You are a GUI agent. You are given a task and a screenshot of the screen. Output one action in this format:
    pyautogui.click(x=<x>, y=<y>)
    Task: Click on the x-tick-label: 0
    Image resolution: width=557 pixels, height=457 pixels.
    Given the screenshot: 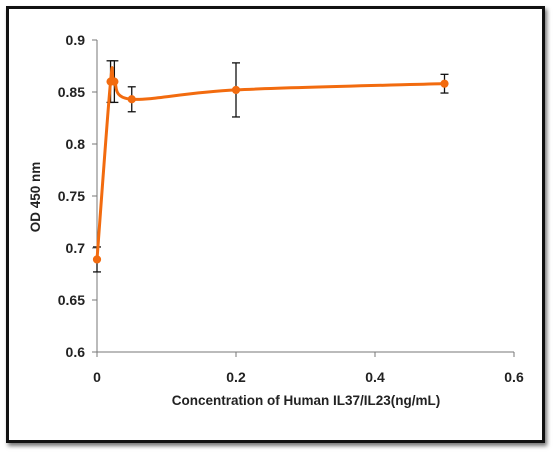 What is the action you would take?
    pyautogui.click(x=97, y=377)
    